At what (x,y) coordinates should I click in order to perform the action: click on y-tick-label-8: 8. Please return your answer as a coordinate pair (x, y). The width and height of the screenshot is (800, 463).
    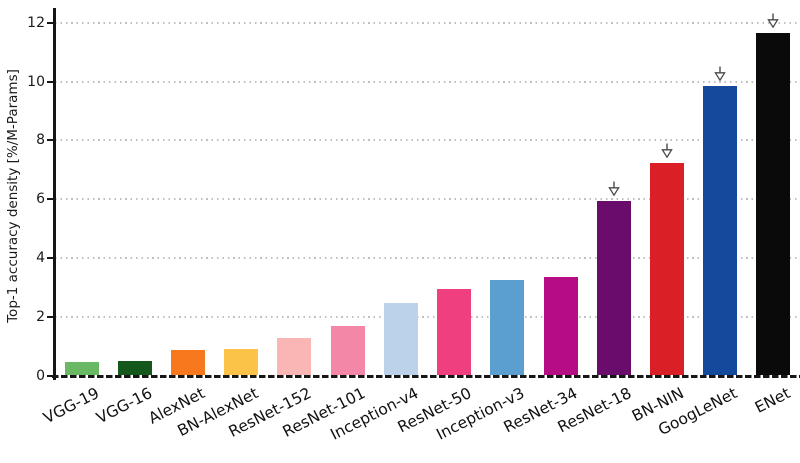
    Looking at the image, I should click on (40, 140).